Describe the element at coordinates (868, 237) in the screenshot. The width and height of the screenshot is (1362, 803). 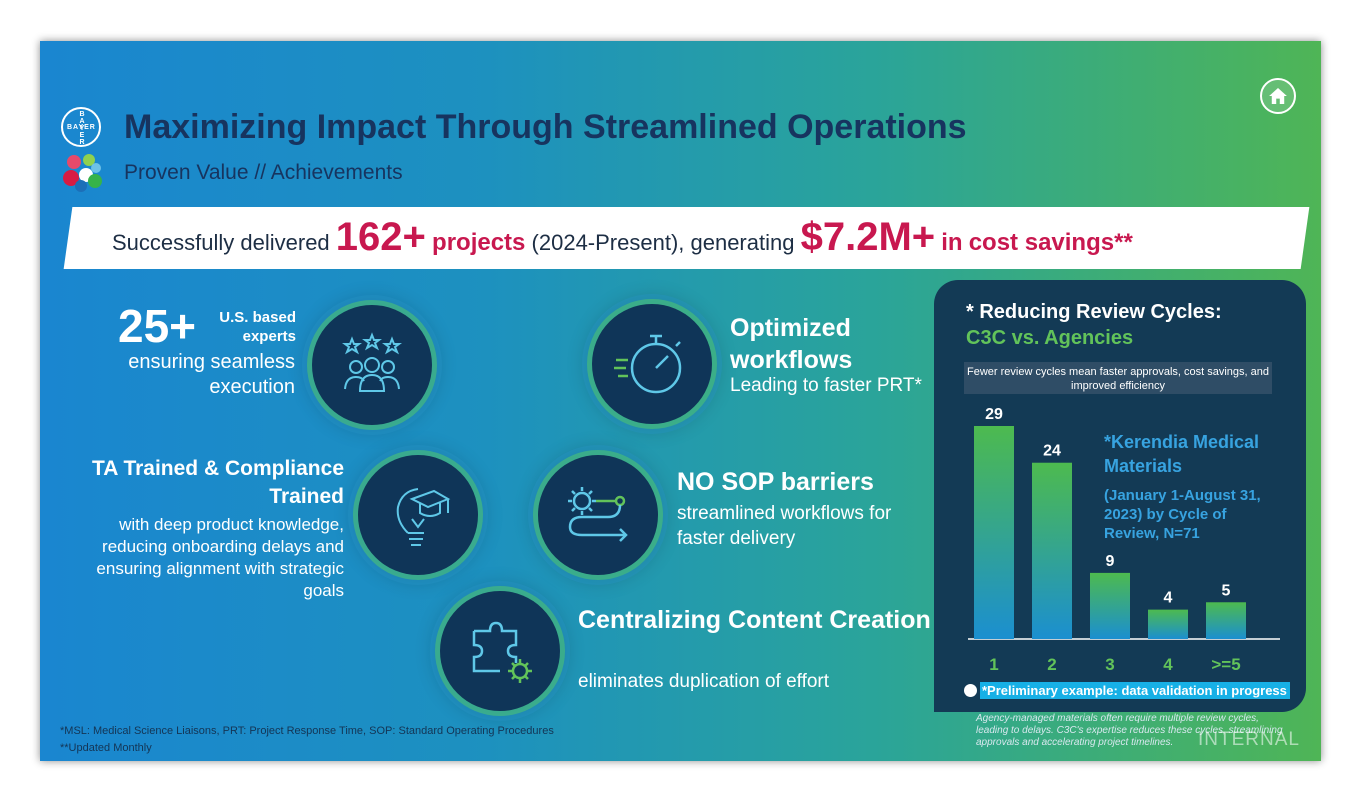
I see `savings-amount: $7.2M+` at that location.